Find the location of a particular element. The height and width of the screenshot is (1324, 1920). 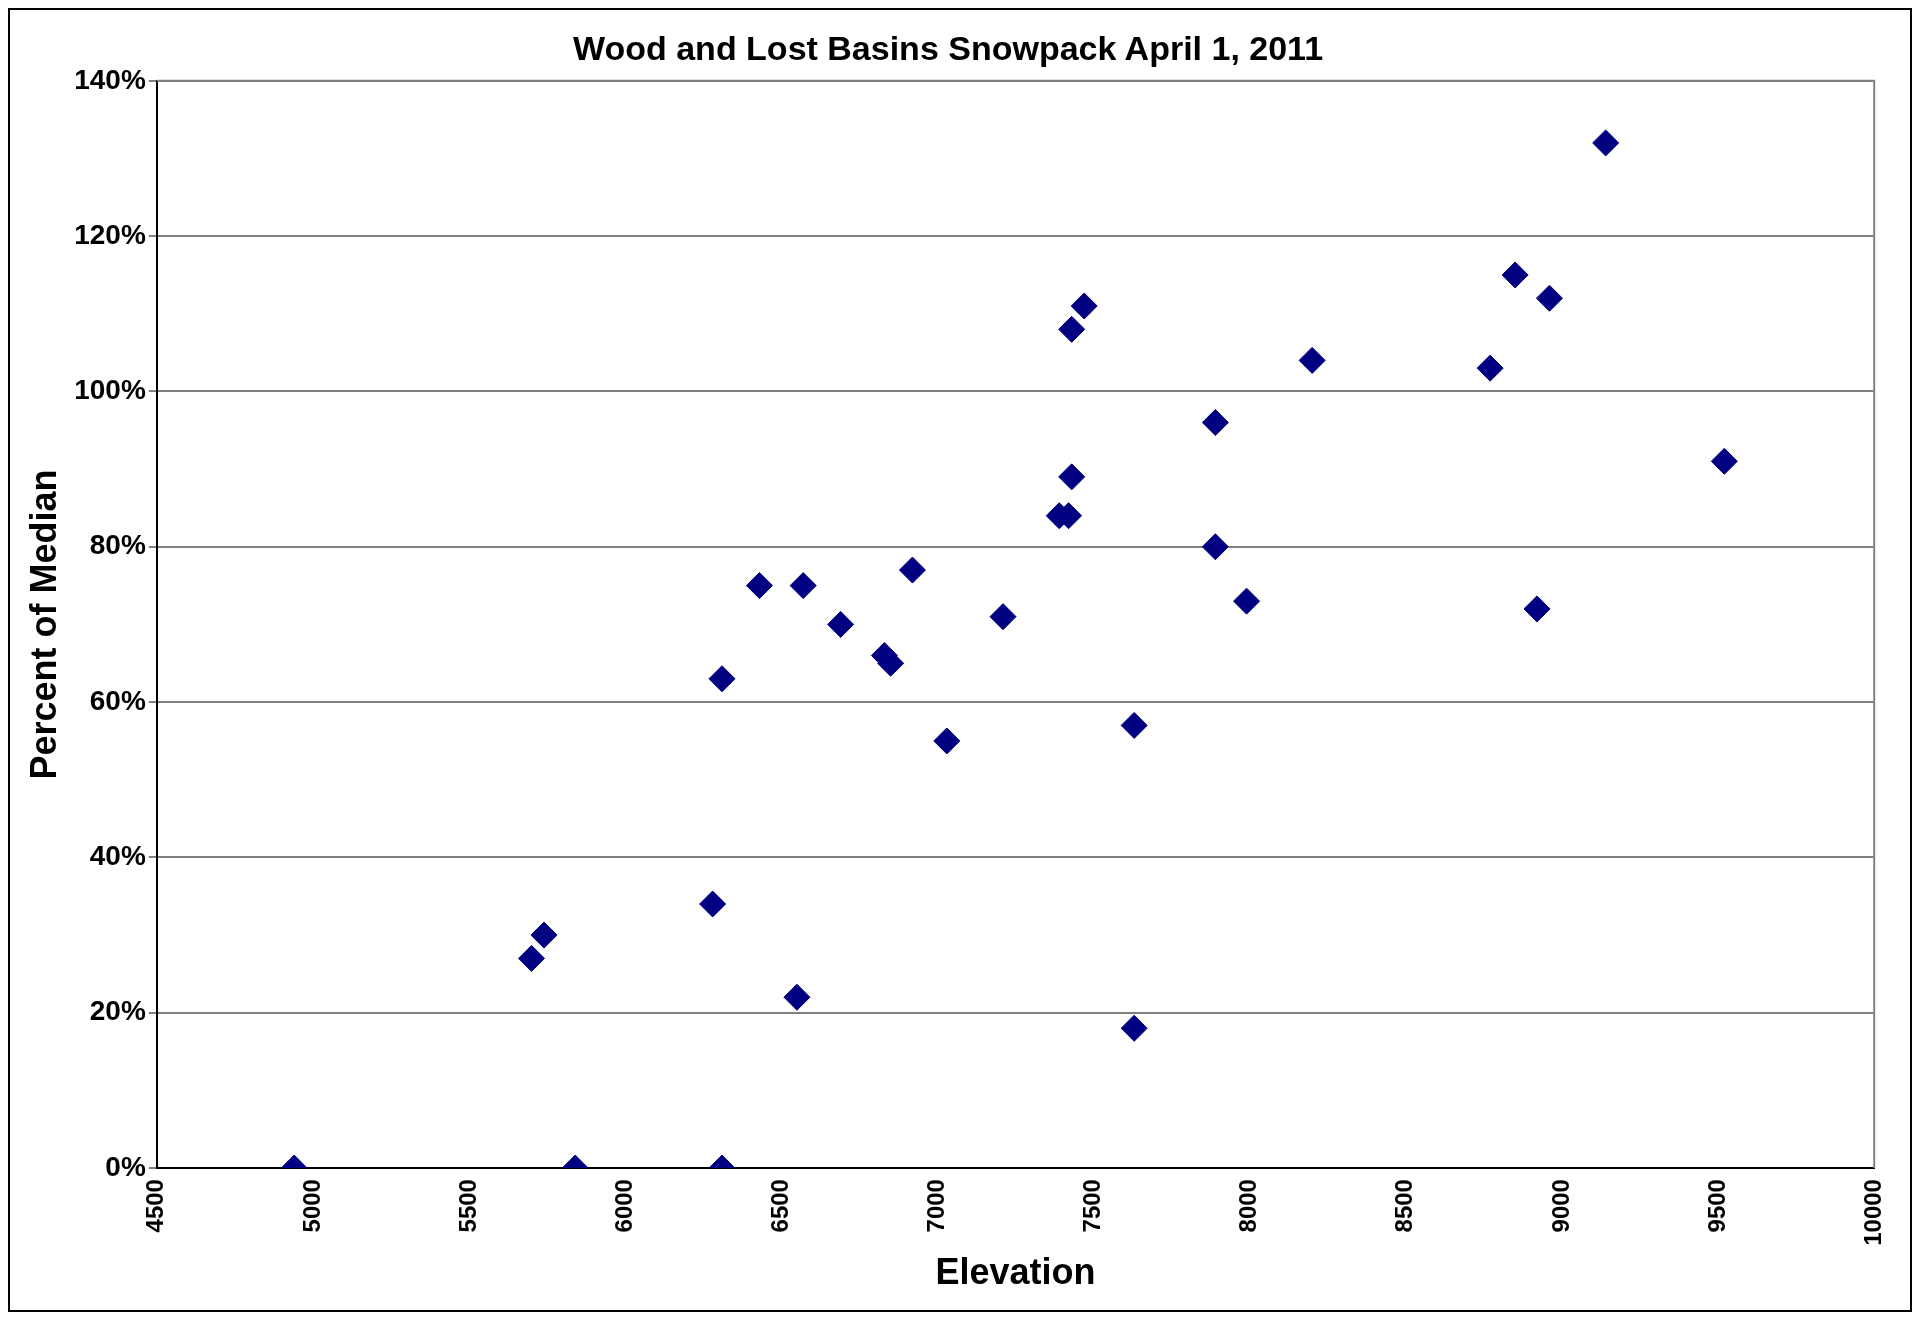

x-axis-title: Elevation is located at coordinates (1015, 1272).